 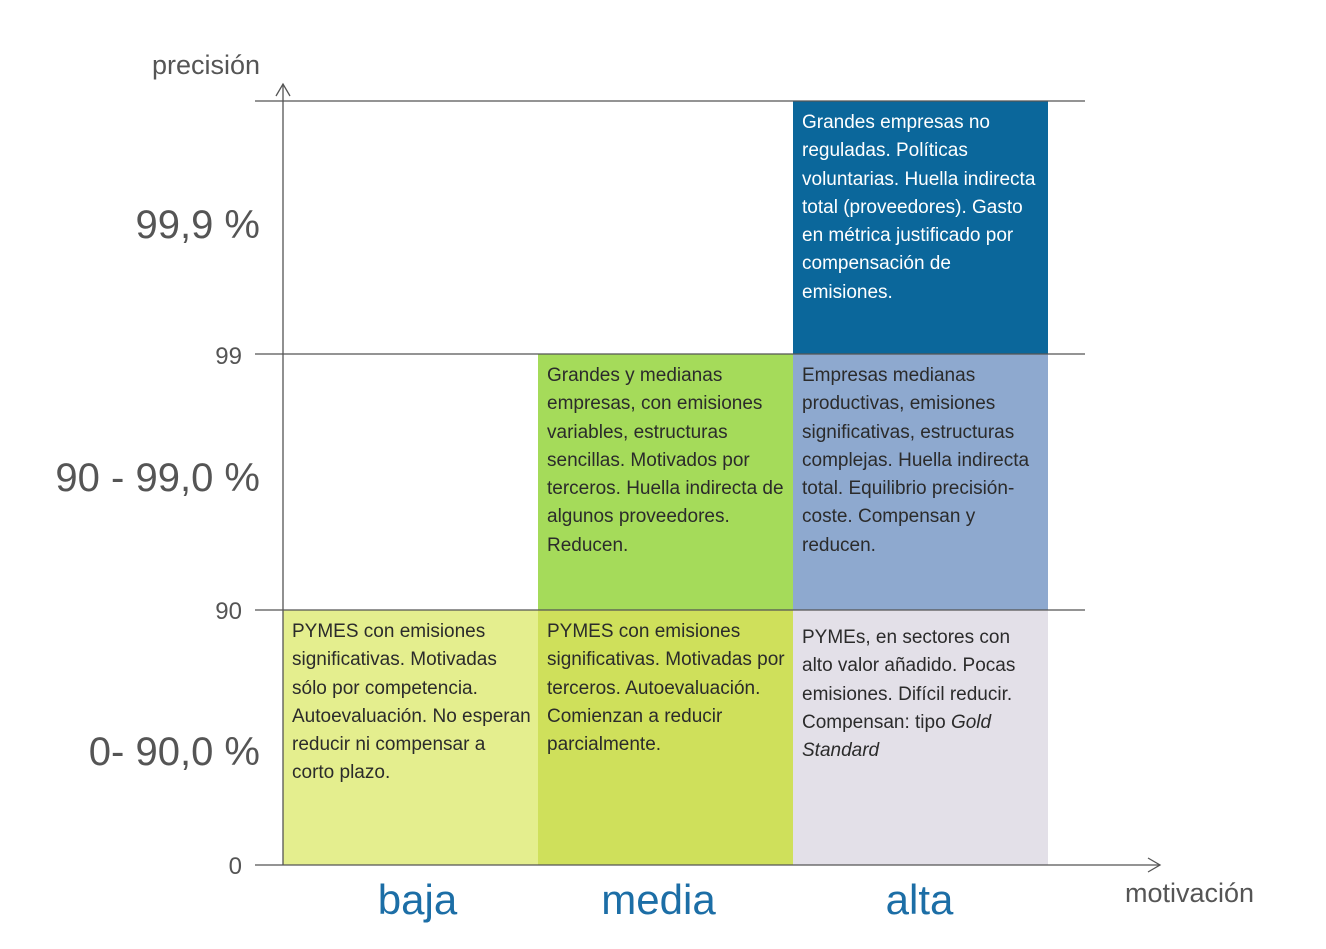 What do you see at coordinates (417, 899) in the screenshot?
I see `column-label: baja` at bounding box center [417, 899].